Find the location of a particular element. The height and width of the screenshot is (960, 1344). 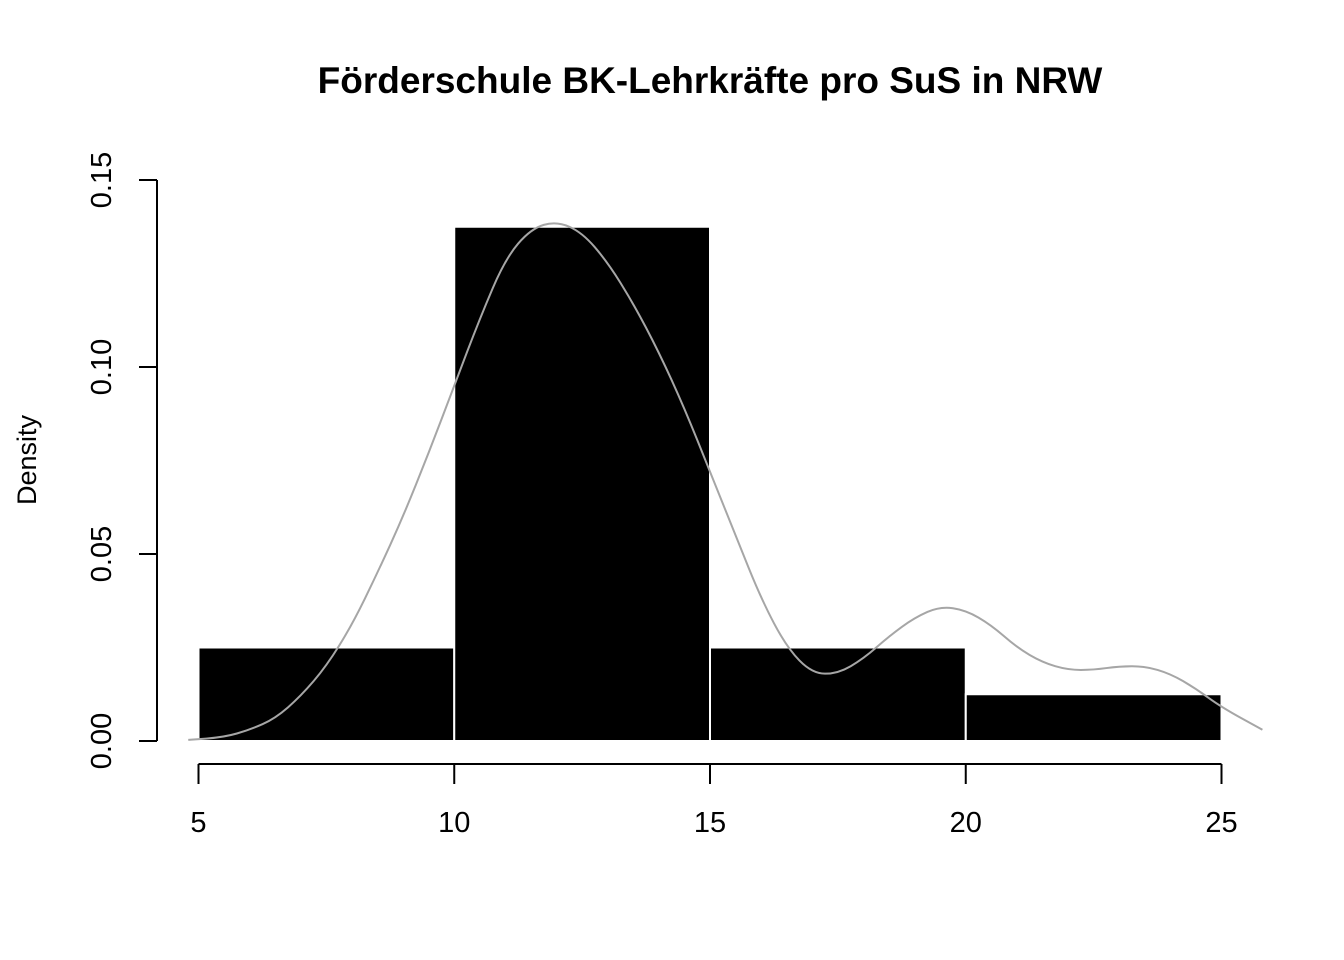

y-axis: 0.00 0.05 0.10 0.15 is located at coordinates (122, 460).